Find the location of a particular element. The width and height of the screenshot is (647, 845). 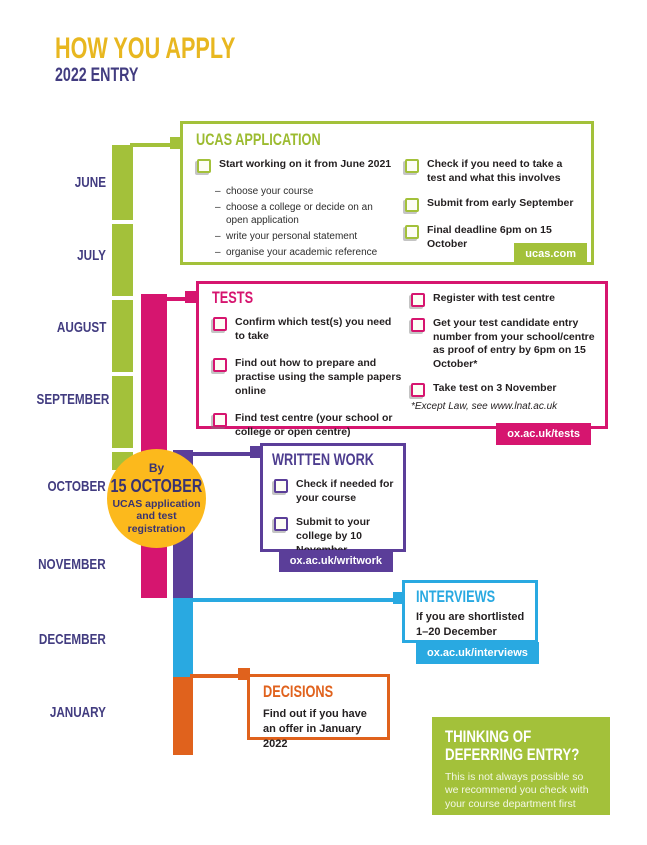

checklist-item: Check if needed for your course is located at coordinates (335, 491).